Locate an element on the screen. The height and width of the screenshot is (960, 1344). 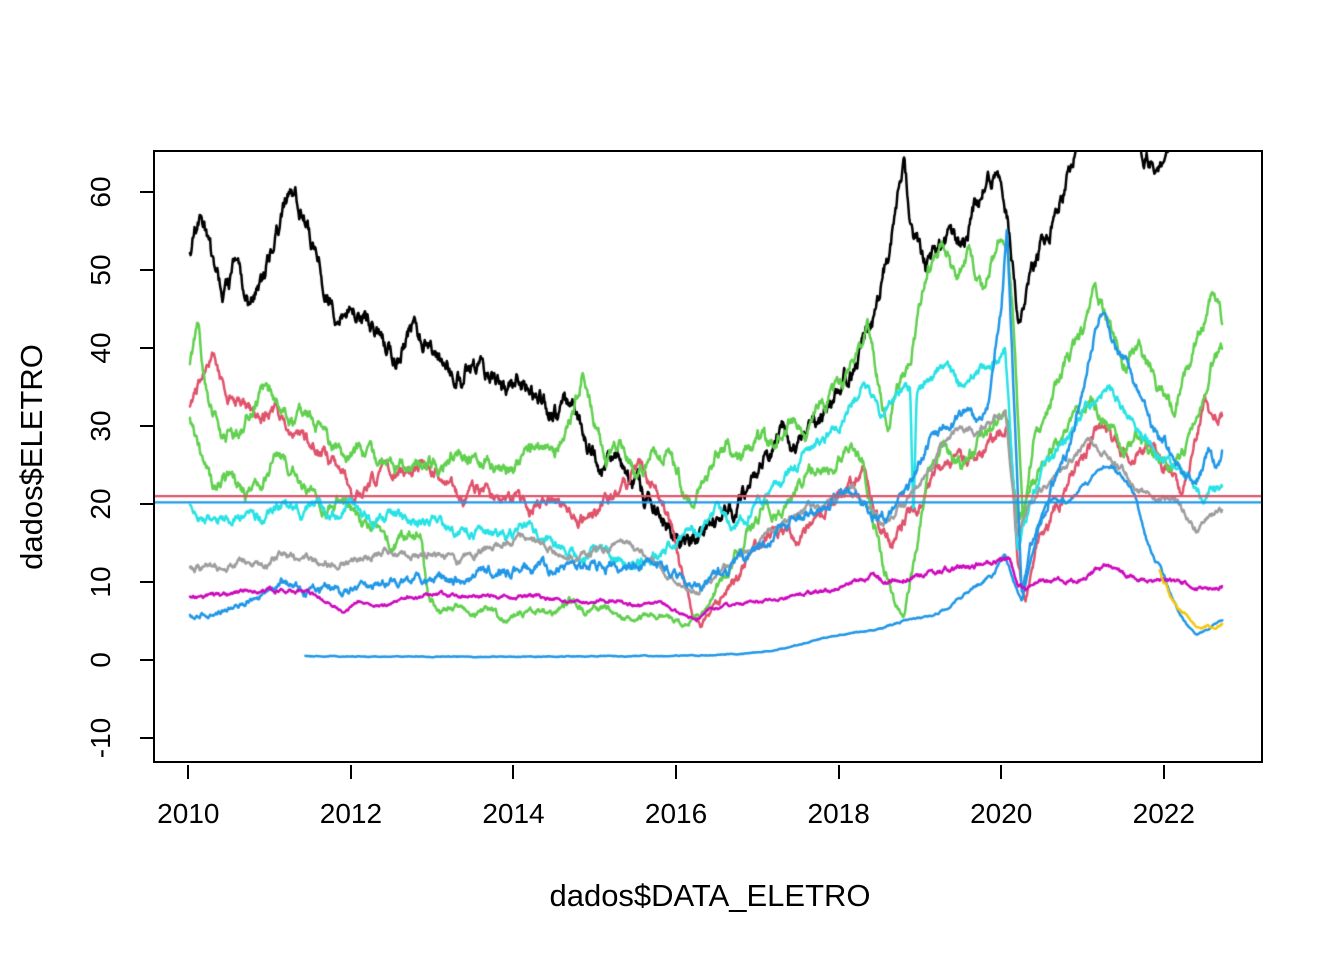
x-tick-label: 2010 is located at coordinates (188, 813).